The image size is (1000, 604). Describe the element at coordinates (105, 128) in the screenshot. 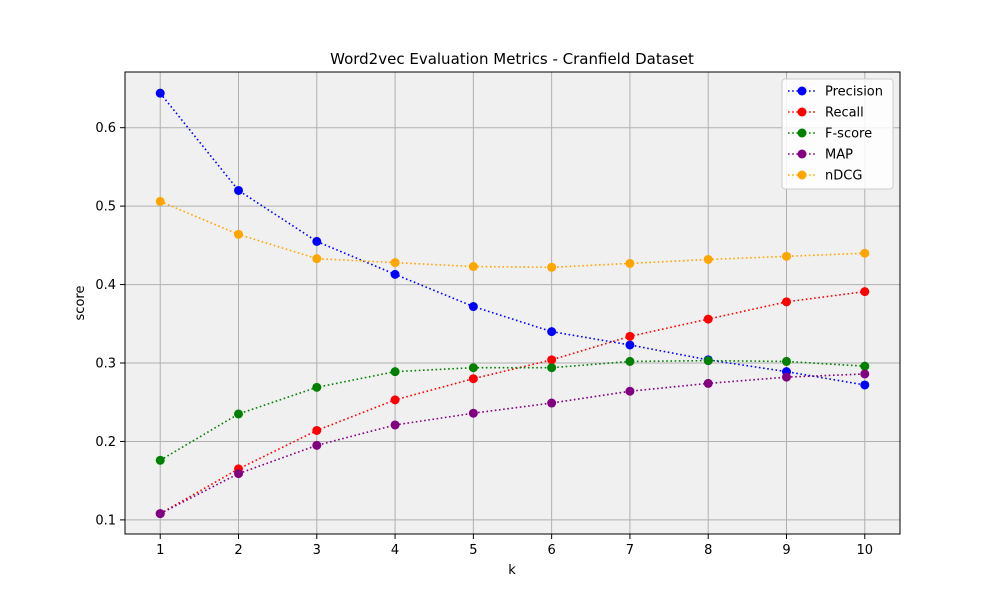

I see `y-tick-label: 0.6` at that location.